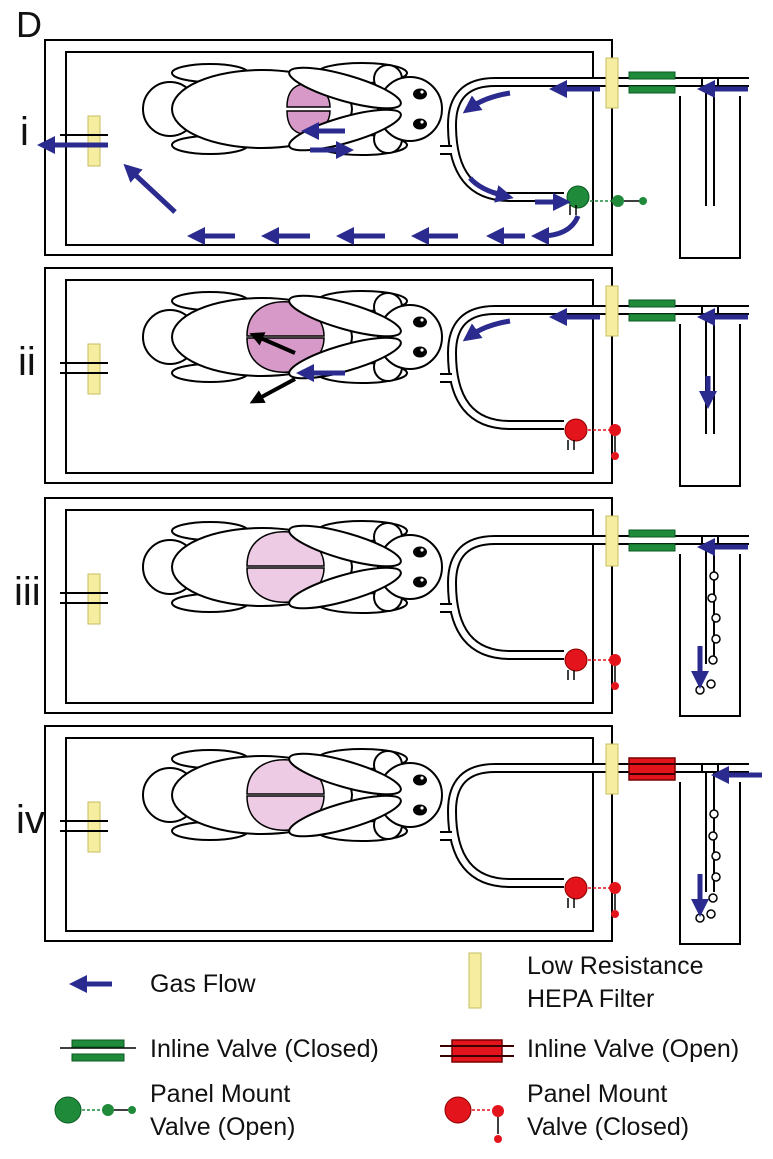  What do you see at coordinates (24, 132) in the screenshot?
I see `panel-label-i: i` at bounding box center [24, 132].